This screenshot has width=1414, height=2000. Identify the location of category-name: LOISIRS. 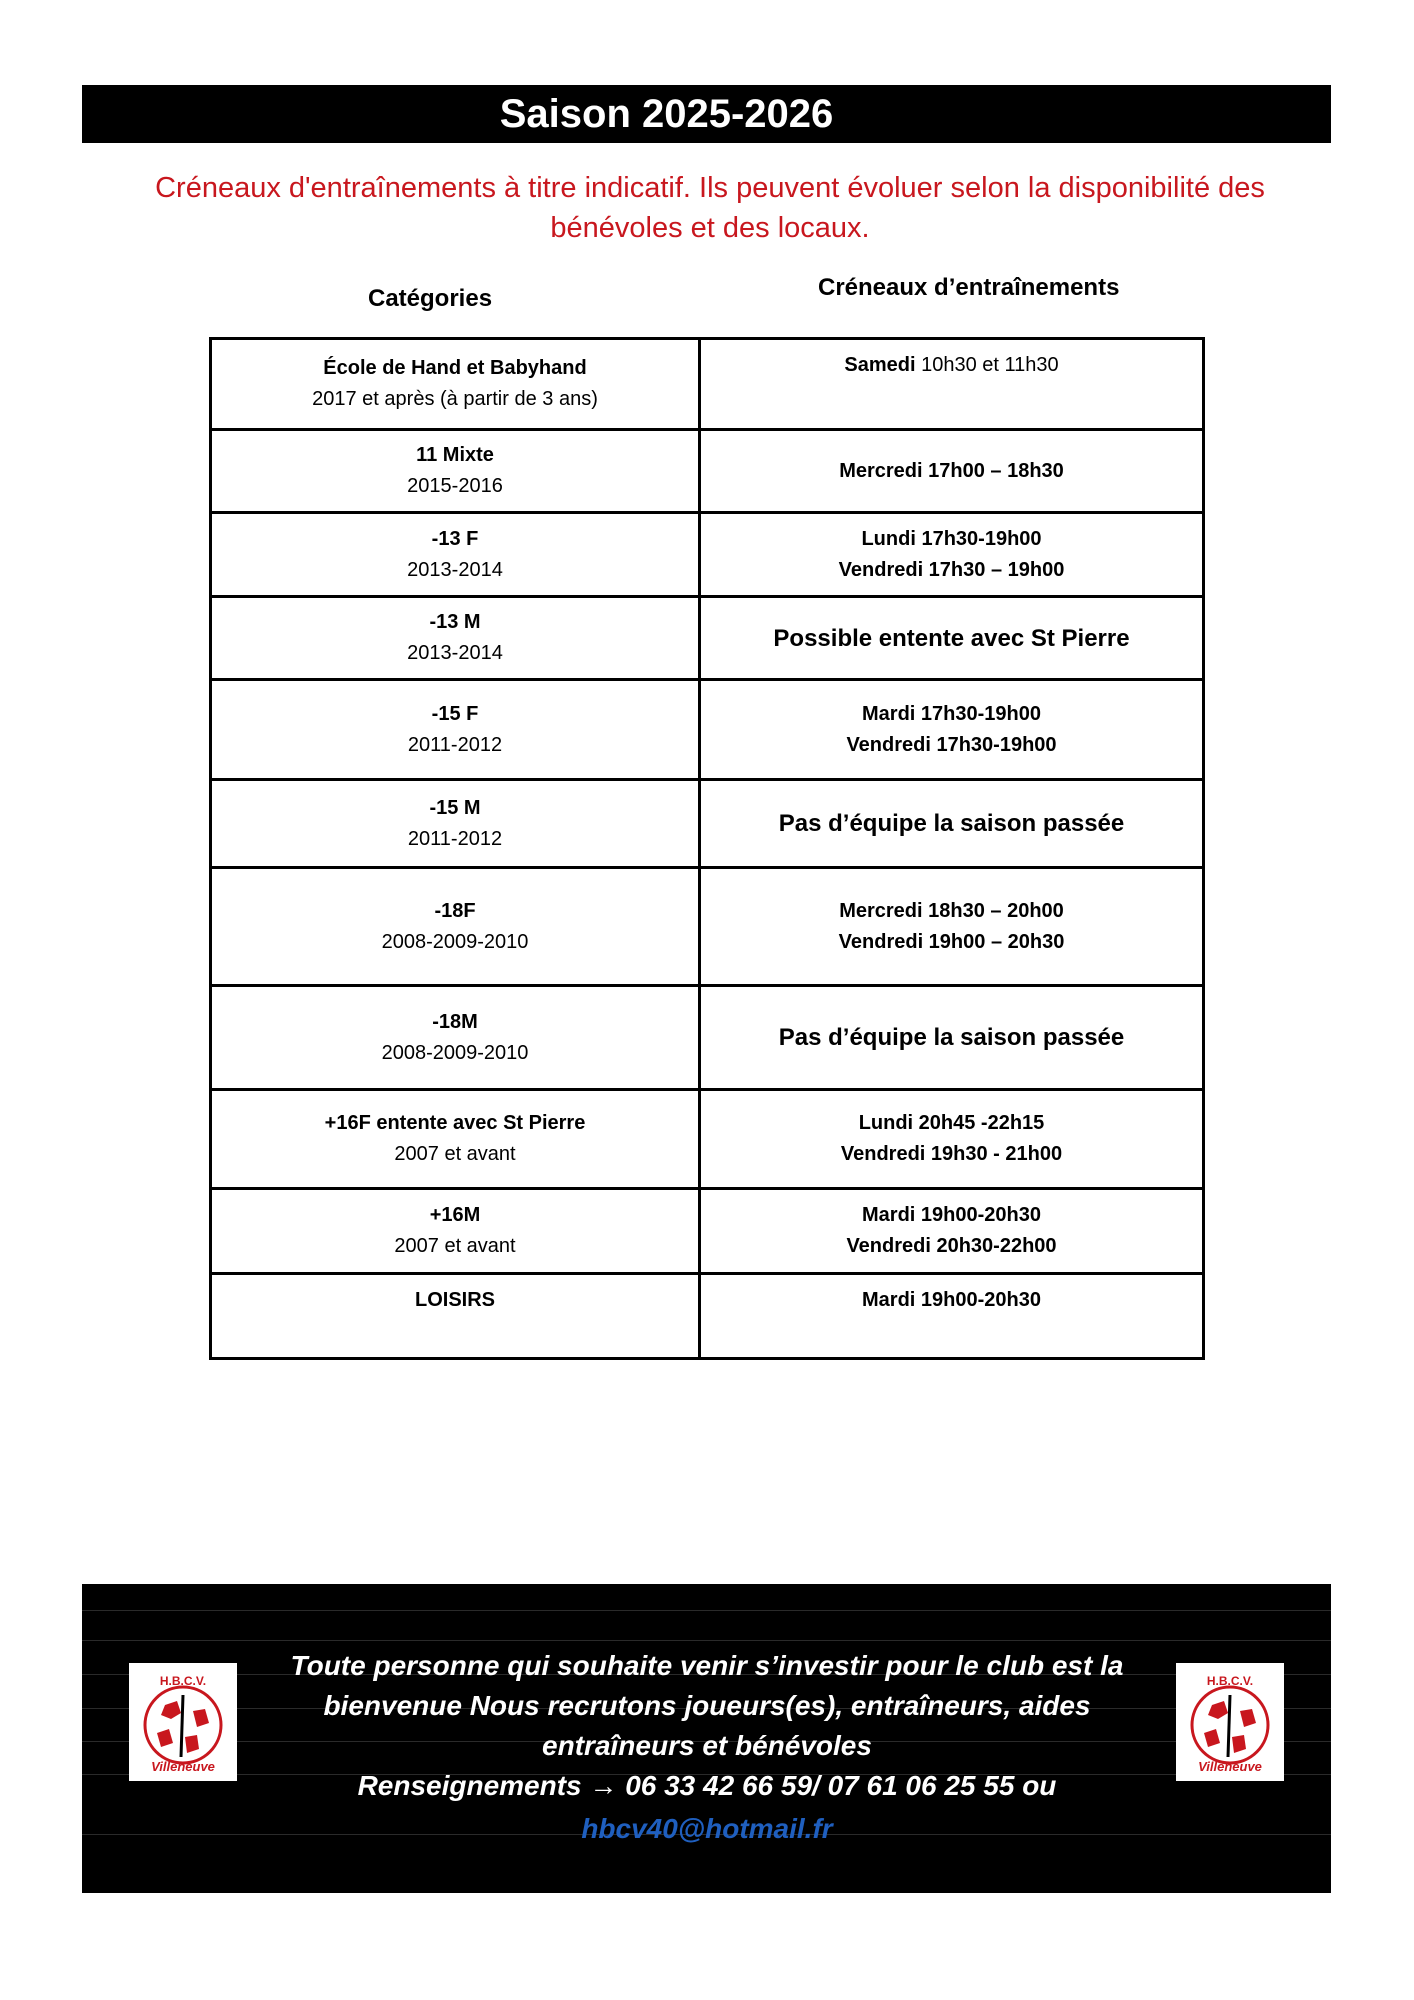
(454, 1300).